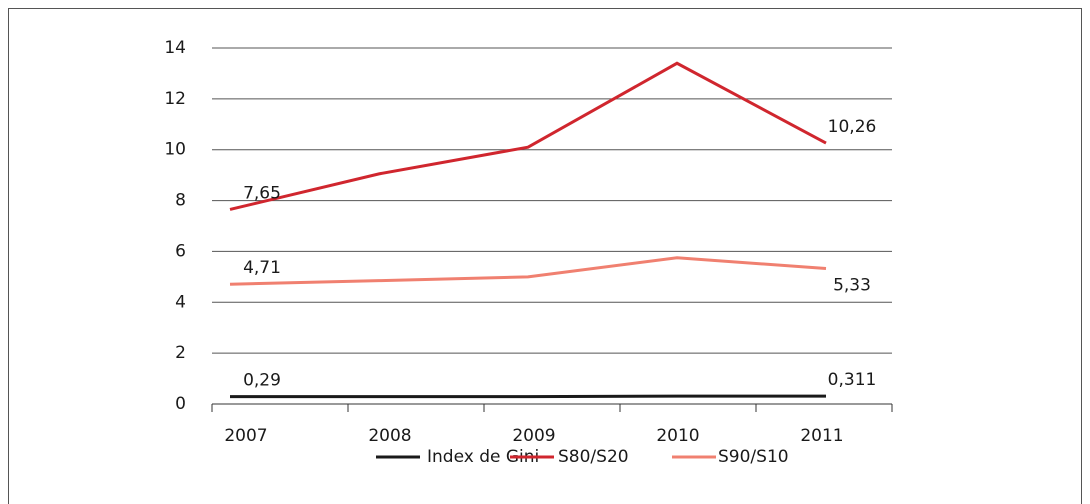 Image resolution: width=1090 pixels, height=504 pixels. What do you see at coordinates (180, 251) in the screenshot?
I see `y-tick-label: 6` at bounding box center [180, 251].